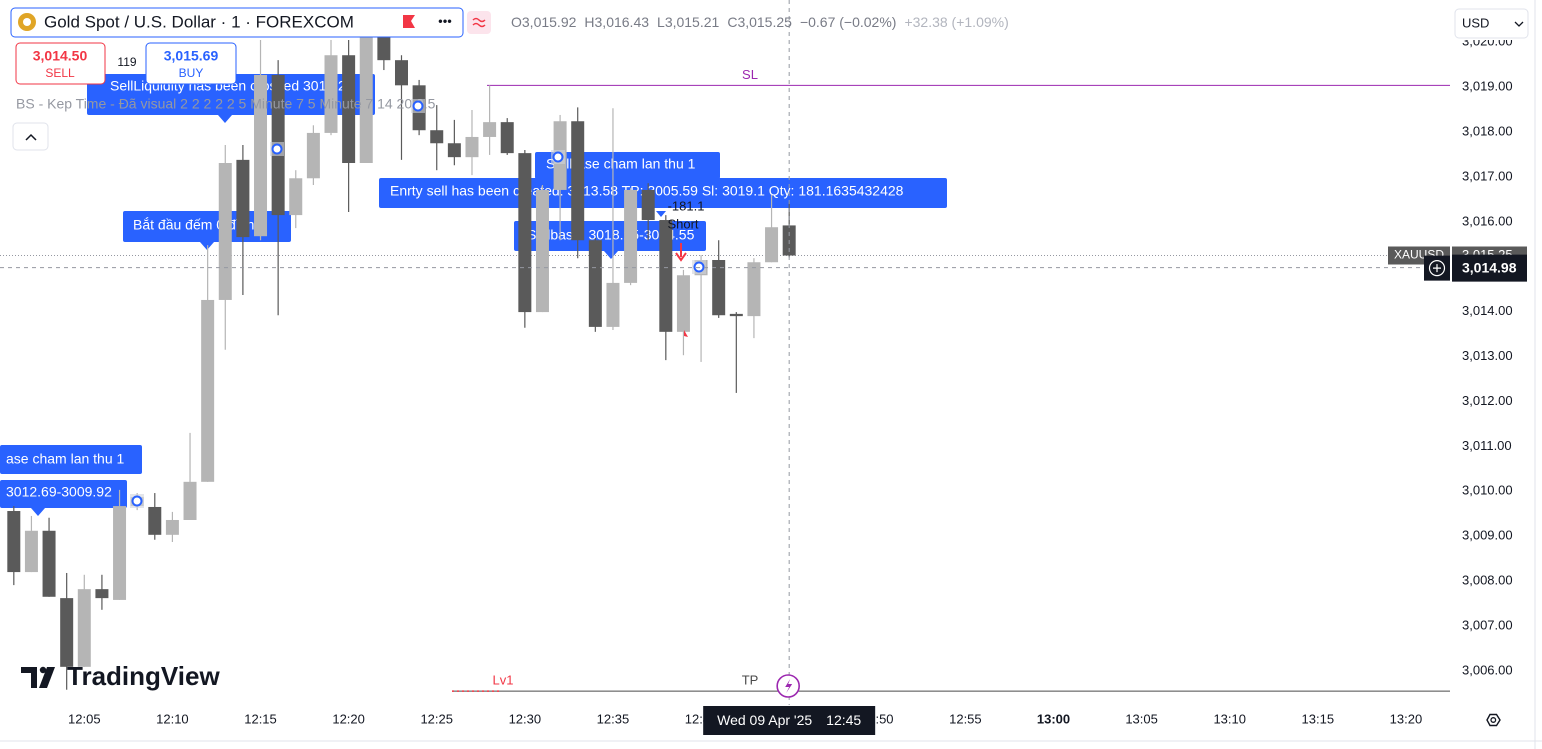 This screenshot has height=749, width=1542. I want to click on x-tick-label: 12:55, so click(965, 718).